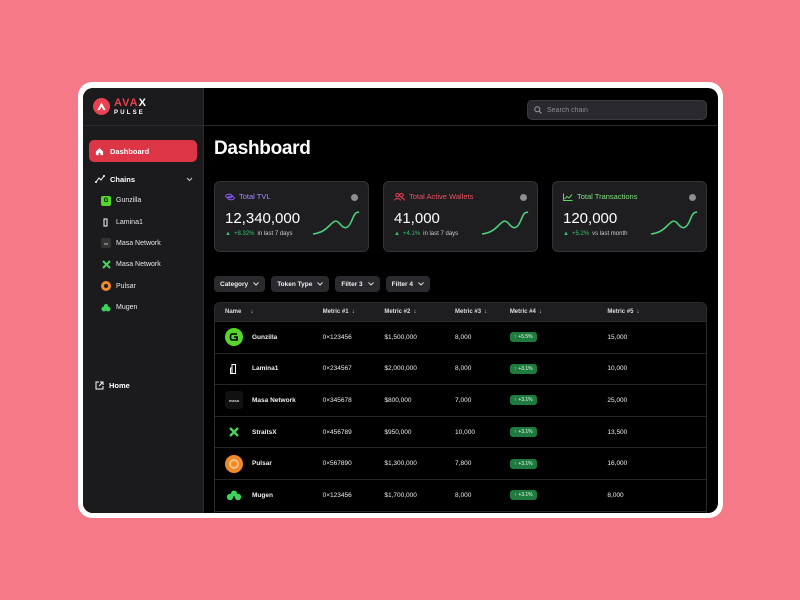  What do you see at coordinates (463, 400) in the screenshot?
I see `cell-metric3: 7,000` at bounding box center [463, 400].